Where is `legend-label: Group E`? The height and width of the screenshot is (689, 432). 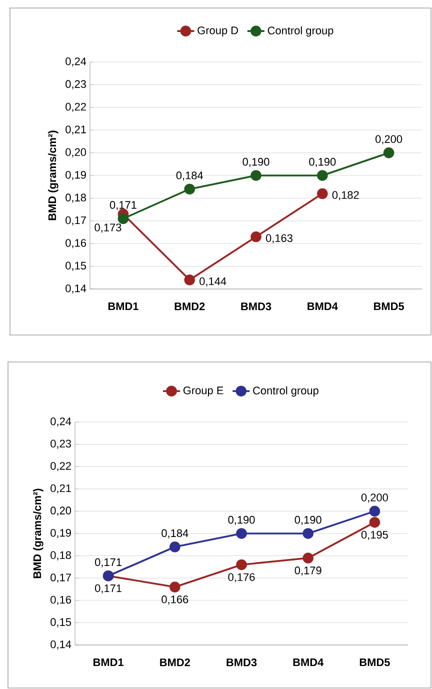
legend-label: Group E is located at coordinates (203, 391).